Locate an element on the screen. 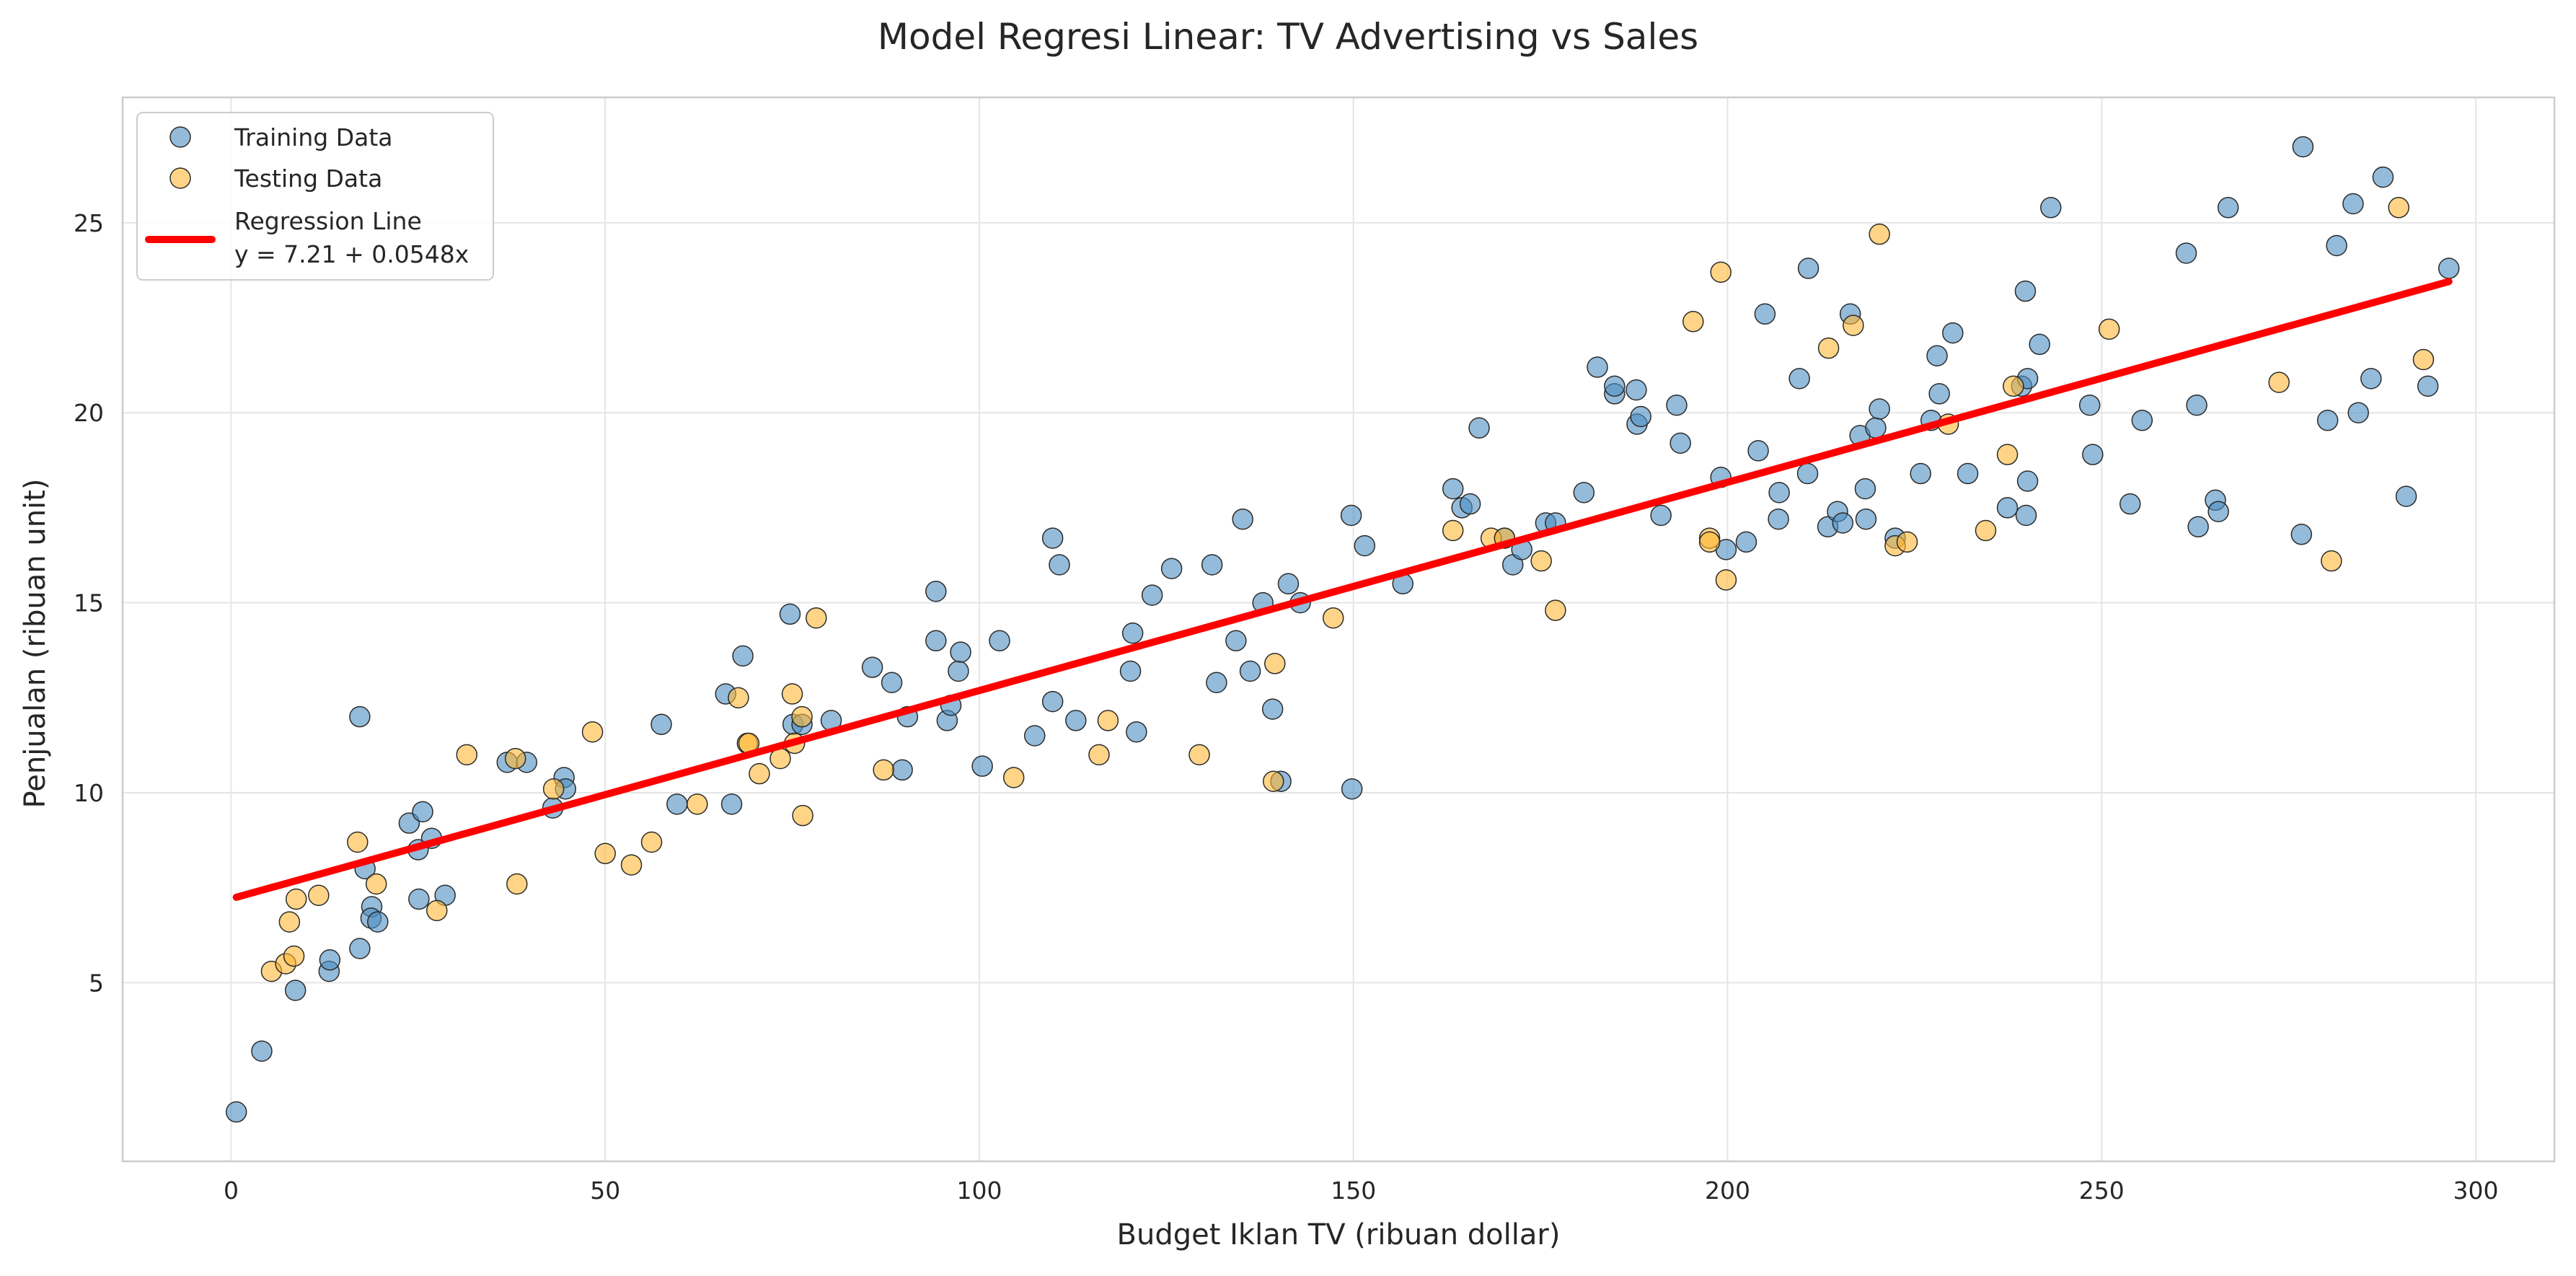 The image size is (2576, 1276). legend-testing-label: Testing Data is located at coordinates (308, 179).